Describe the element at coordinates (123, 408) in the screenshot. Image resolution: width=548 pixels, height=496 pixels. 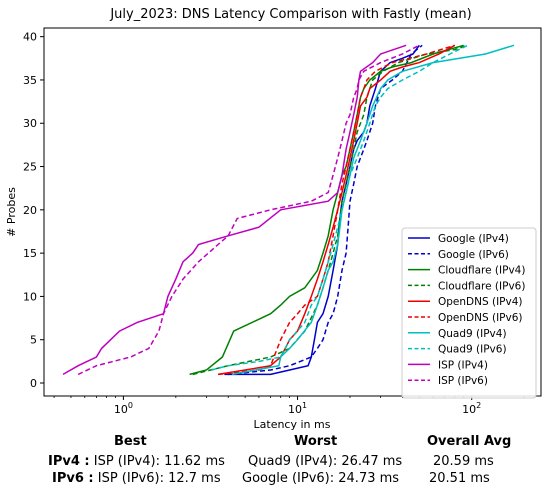
I see `x-tick-label: 10⁰` at that location.